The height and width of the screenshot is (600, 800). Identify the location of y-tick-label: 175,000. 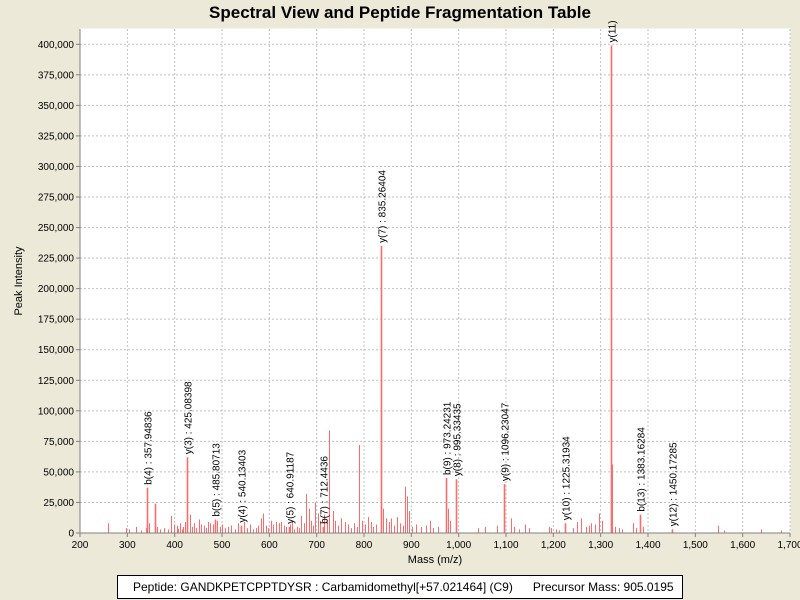
(56, 320).